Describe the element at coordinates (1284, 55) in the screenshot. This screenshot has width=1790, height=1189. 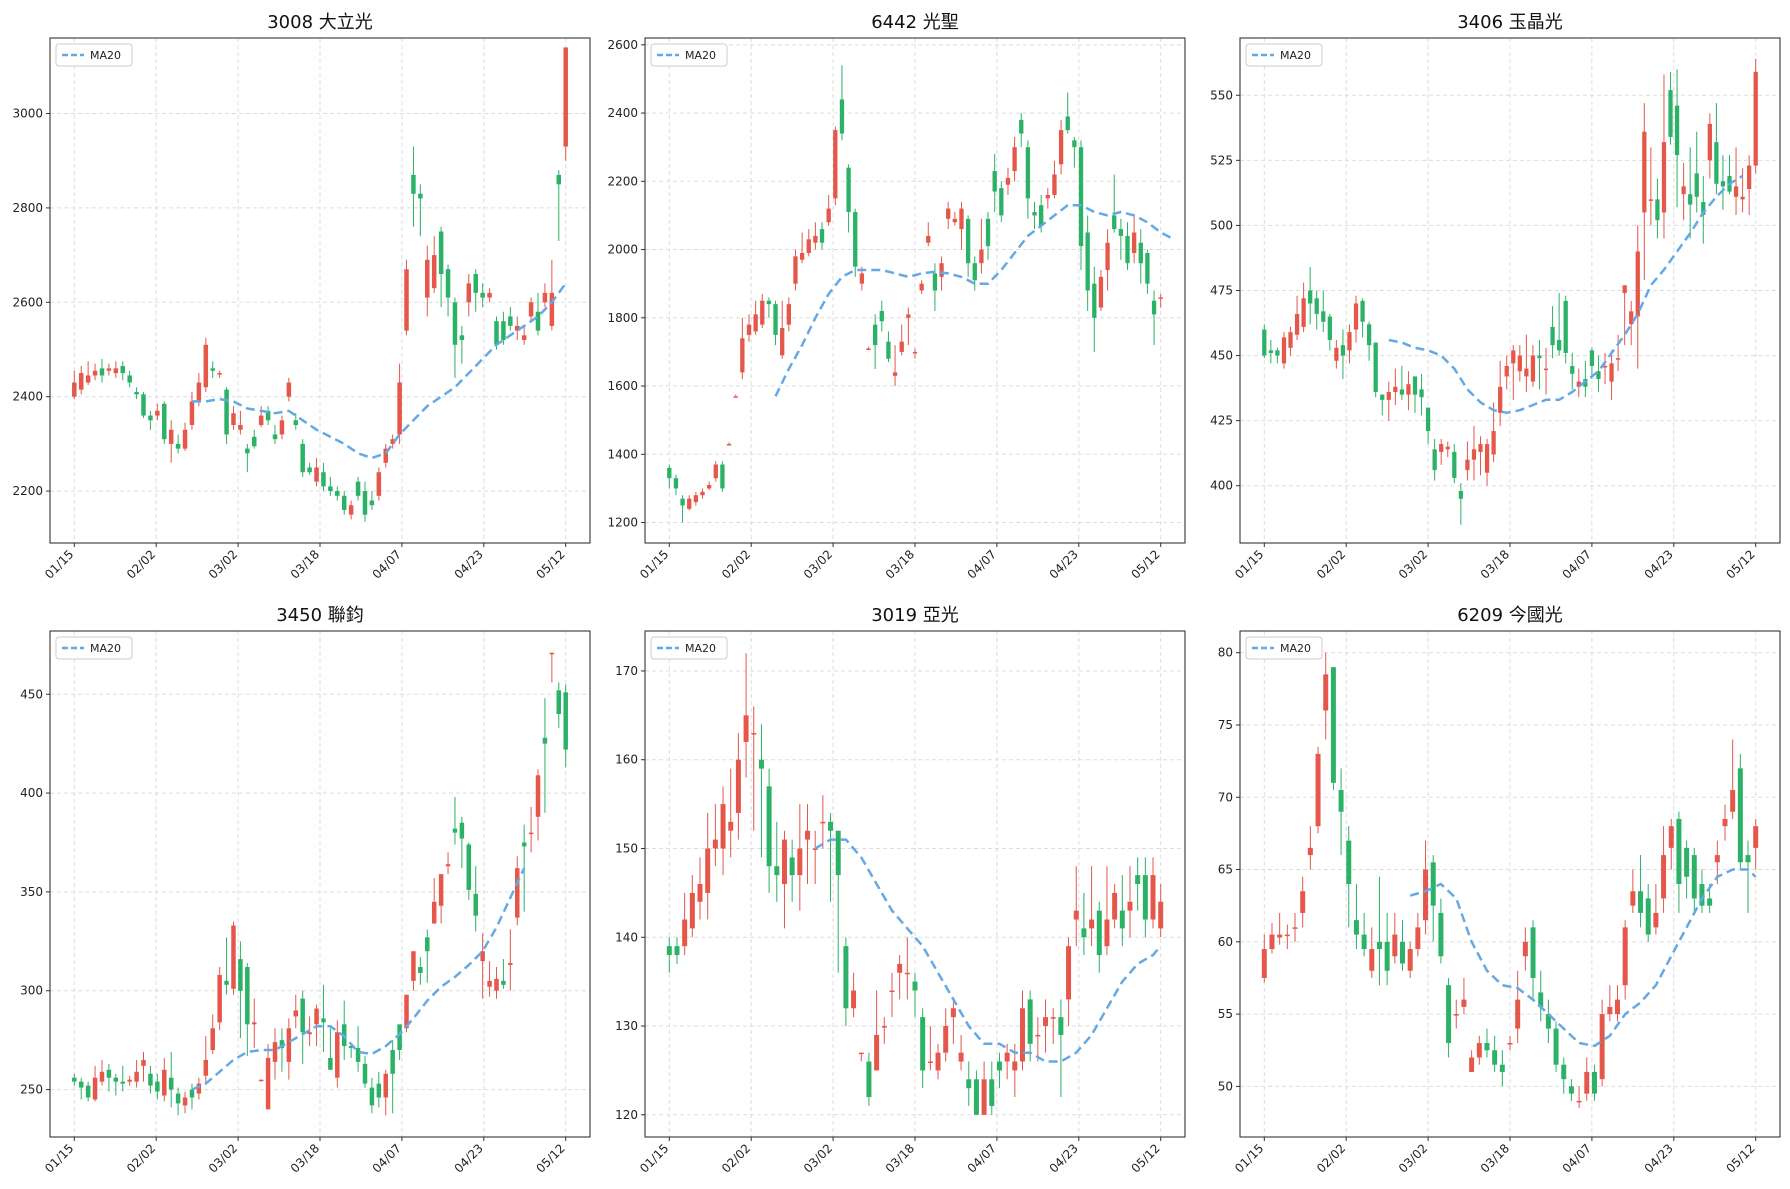
I see `legend-box` at that location.